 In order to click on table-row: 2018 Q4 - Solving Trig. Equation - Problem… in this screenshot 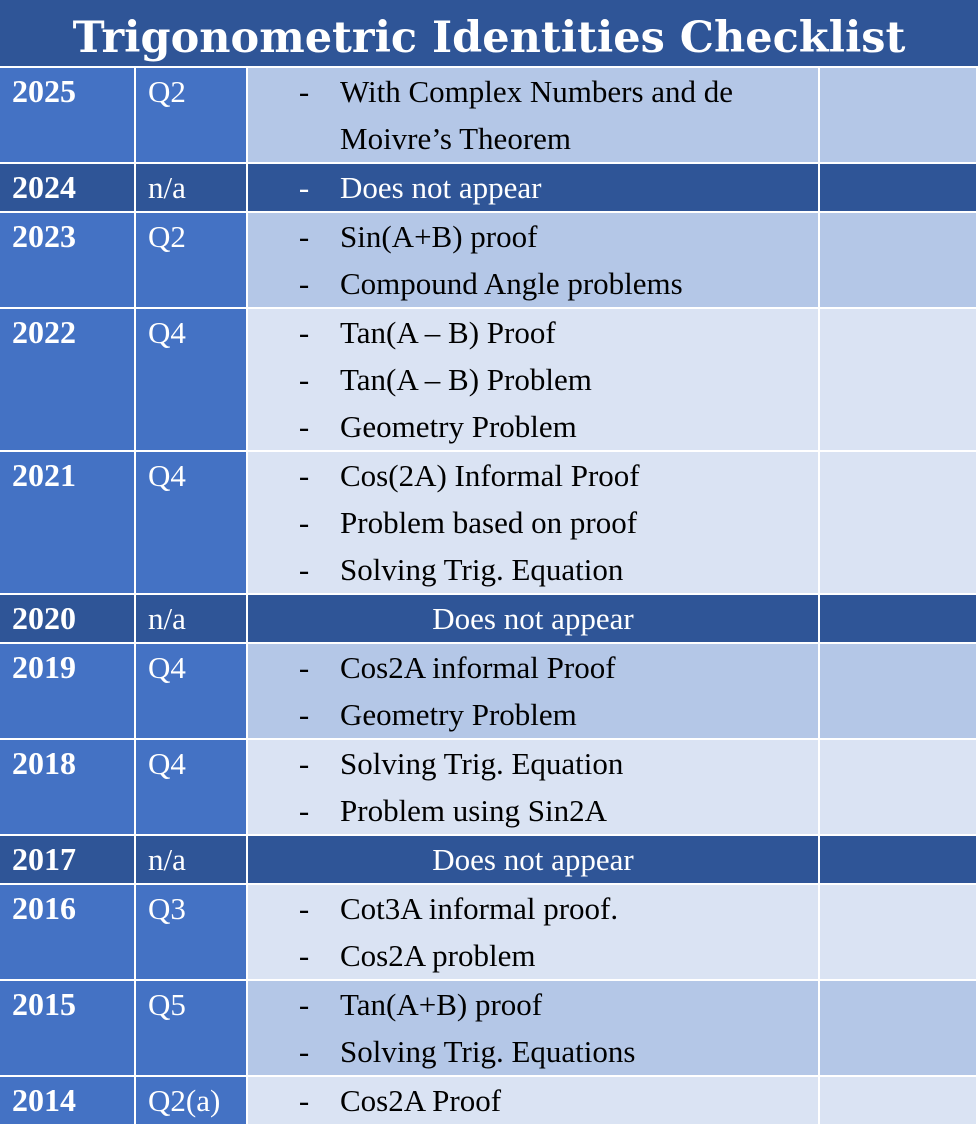, I will do `click(490, 788)`.